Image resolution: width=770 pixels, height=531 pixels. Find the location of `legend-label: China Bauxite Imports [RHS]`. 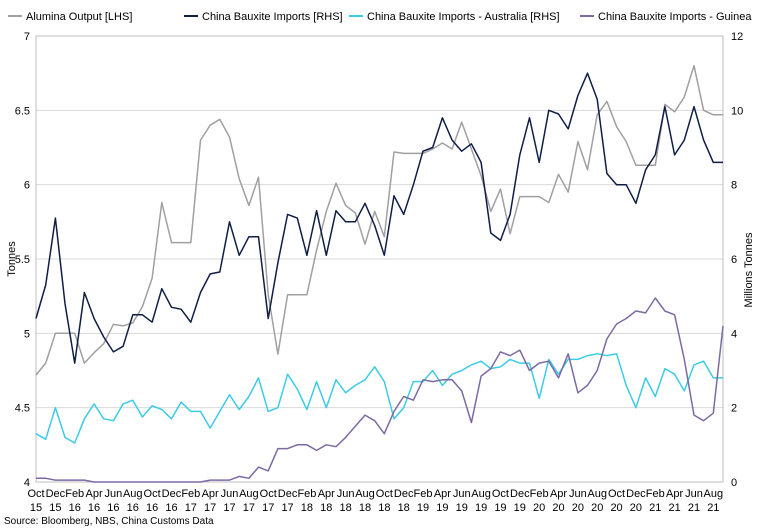

legend-label: China Bauxite Imports [RHS] is located at coordinates (272, 17).